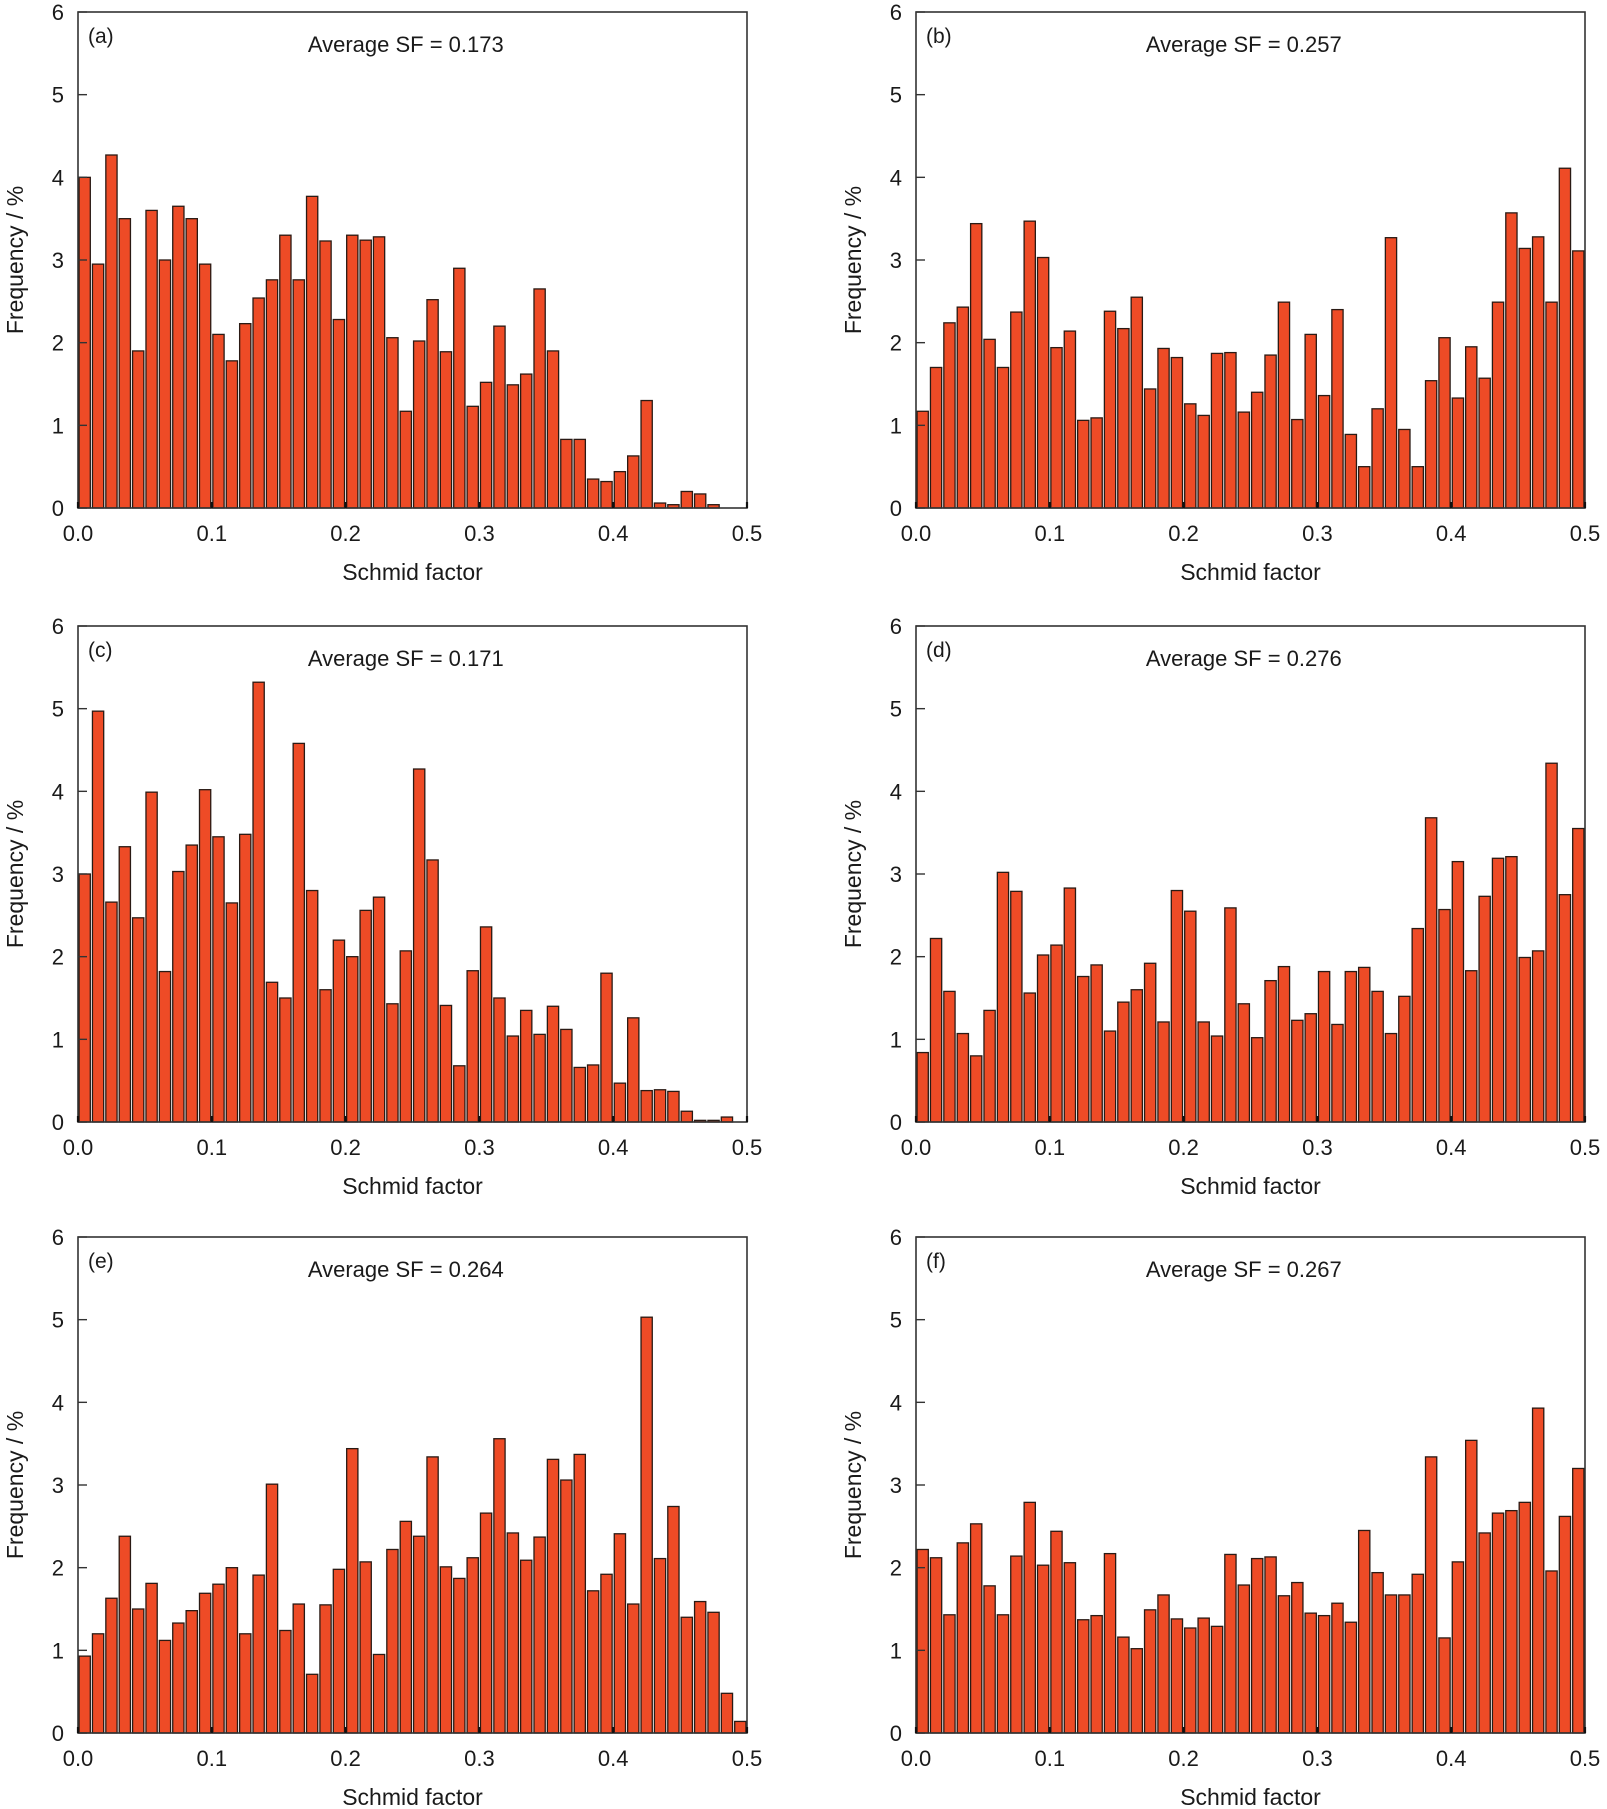  Describe the element at coordinates (1244, 658) in the screenshot. I see `average-sf-annotation: Average SF = 0.276` at that location.